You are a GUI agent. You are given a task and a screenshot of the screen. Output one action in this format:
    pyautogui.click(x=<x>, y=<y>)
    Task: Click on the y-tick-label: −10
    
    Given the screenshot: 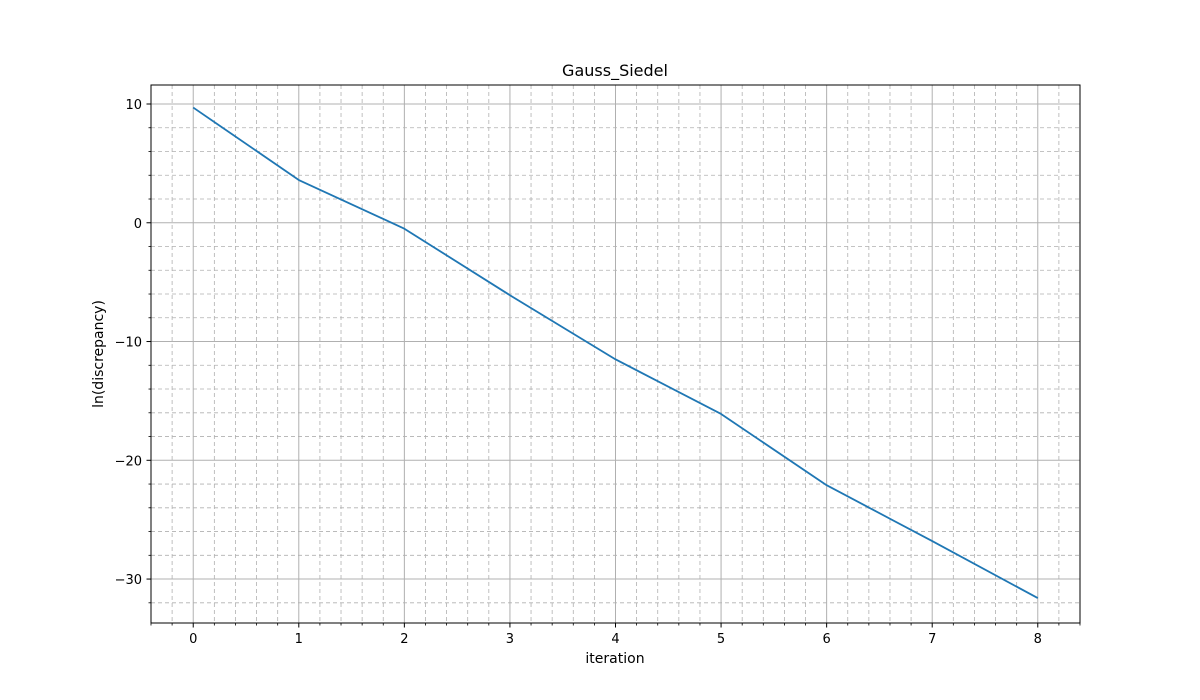 What is the action you would take?
    pyautogui.click(x=128, y=343)
    